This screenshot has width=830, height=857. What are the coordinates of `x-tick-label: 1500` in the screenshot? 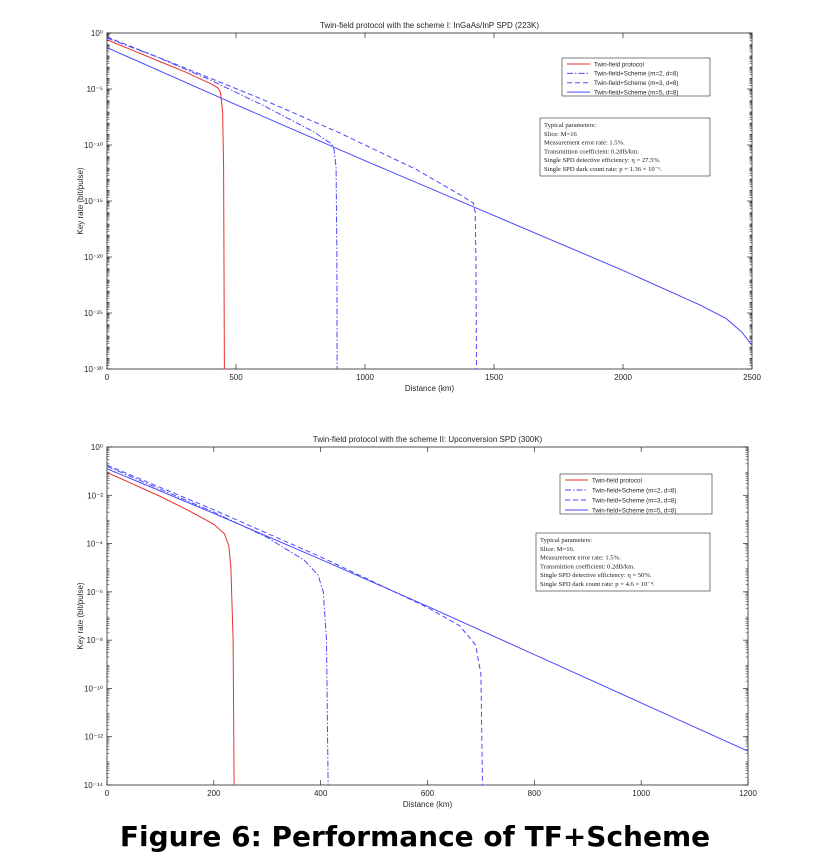 It's located at (494, 377).